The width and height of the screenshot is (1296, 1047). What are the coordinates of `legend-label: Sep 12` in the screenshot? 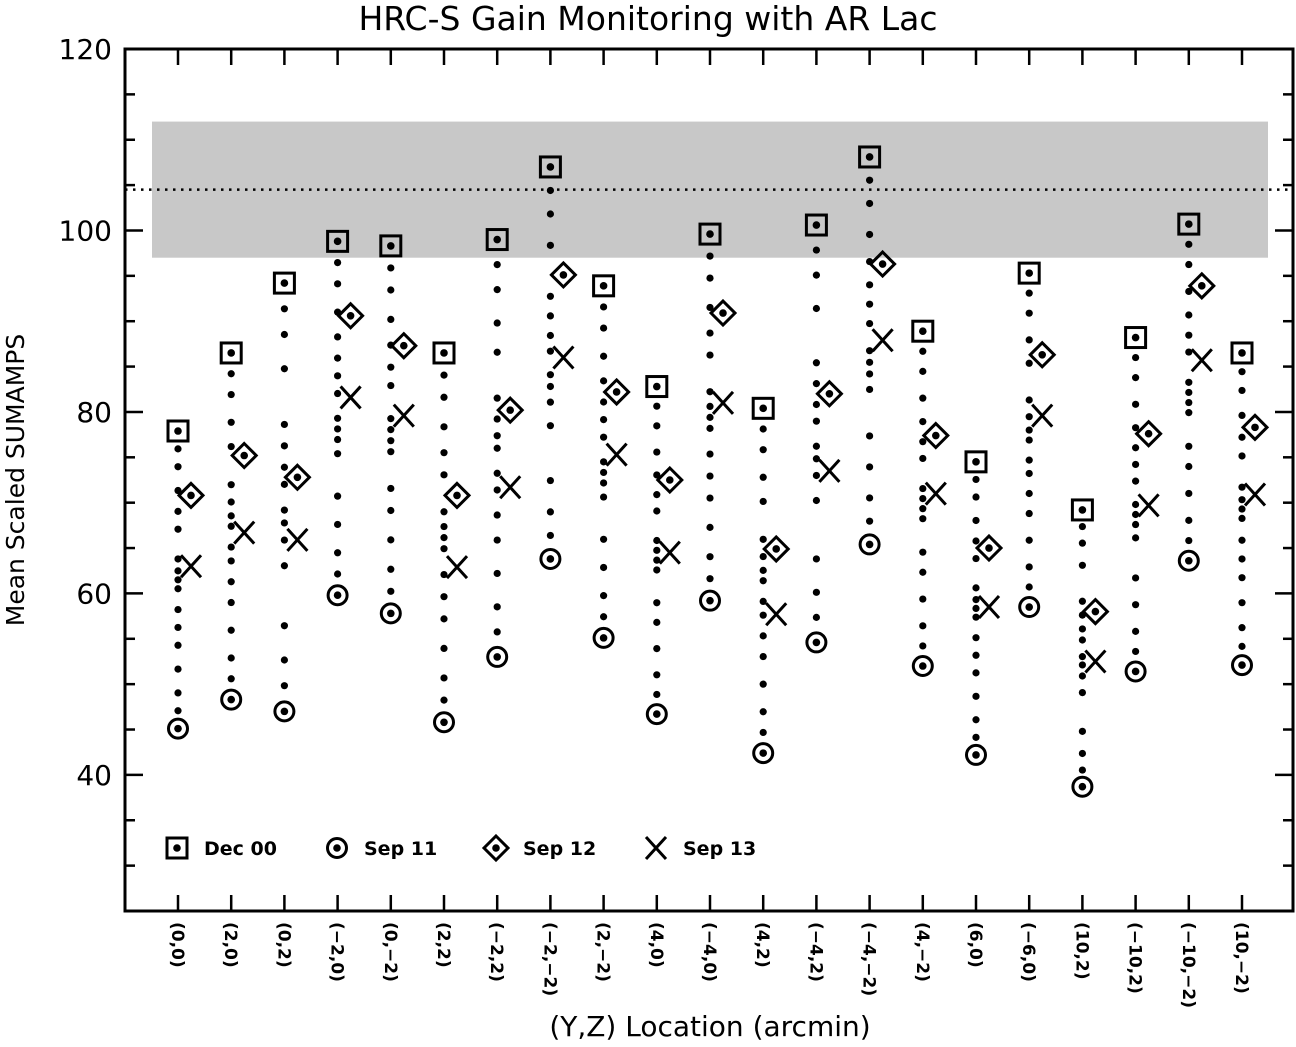 It's located at (559, 849).